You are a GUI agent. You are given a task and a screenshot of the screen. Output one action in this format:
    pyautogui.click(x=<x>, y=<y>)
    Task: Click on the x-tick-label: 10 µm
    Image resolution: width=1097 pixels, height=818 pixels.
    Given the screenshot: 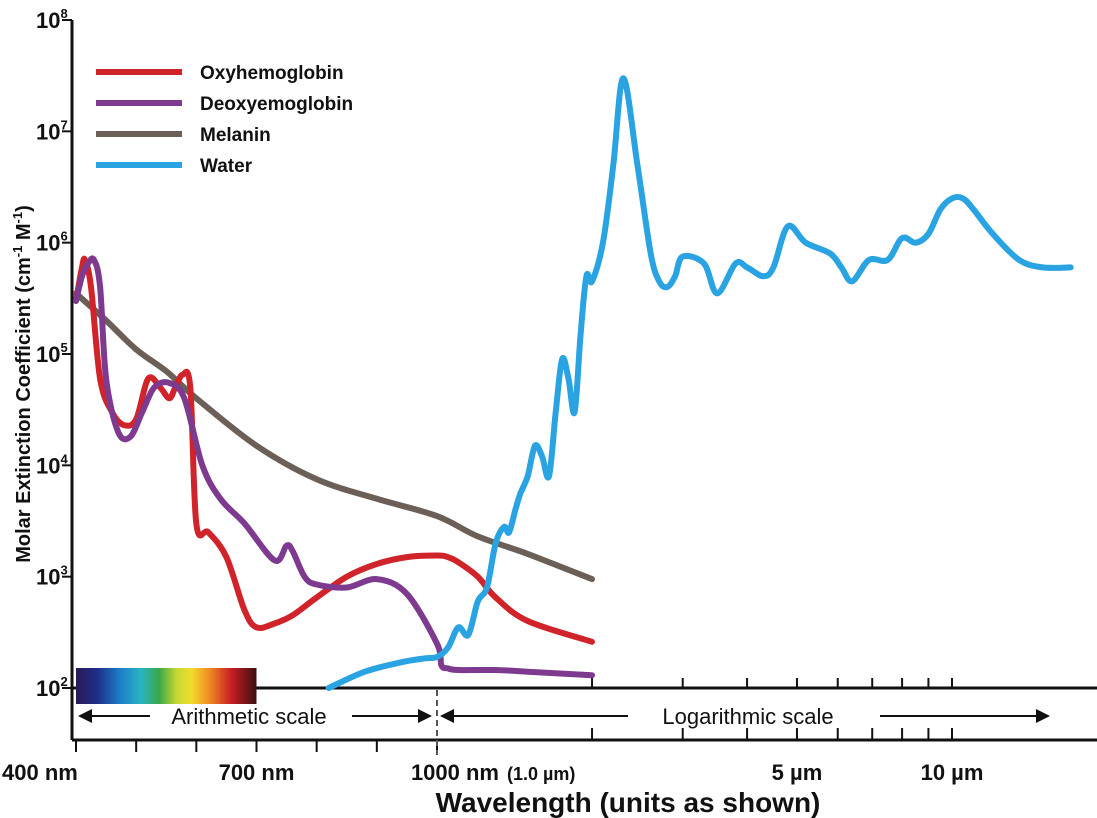 What is the action you would take?
    pyautogui.click(x=952, y=772)
    